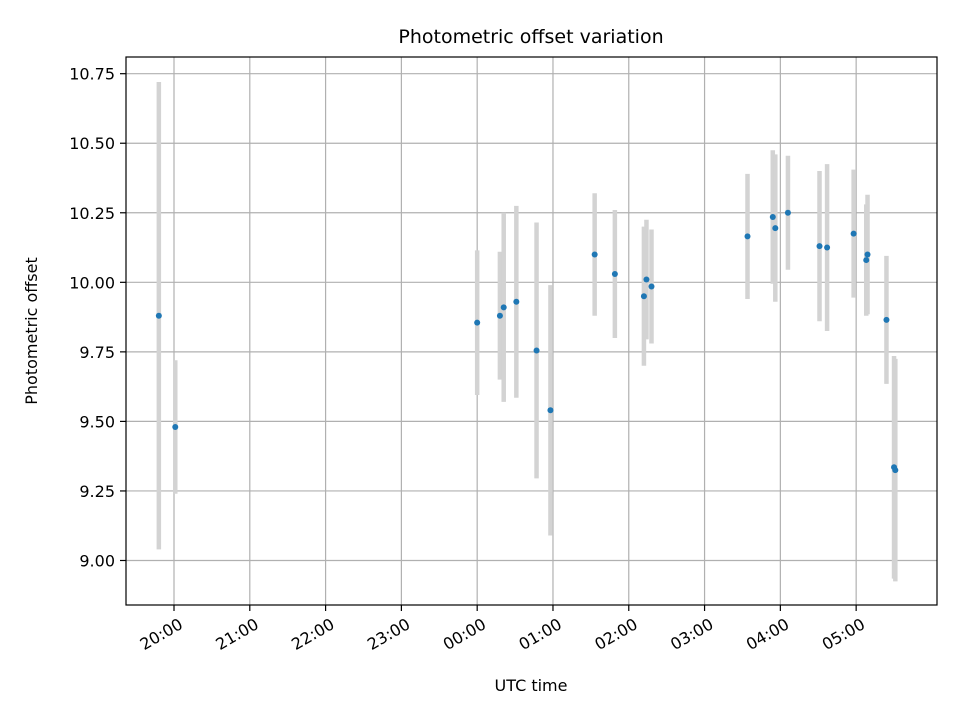 This screenshot has height=720, width=960. Describe the element at coordinates (97, 421) in the screenshot. I see `y-tick-label: 9.50` at that location.